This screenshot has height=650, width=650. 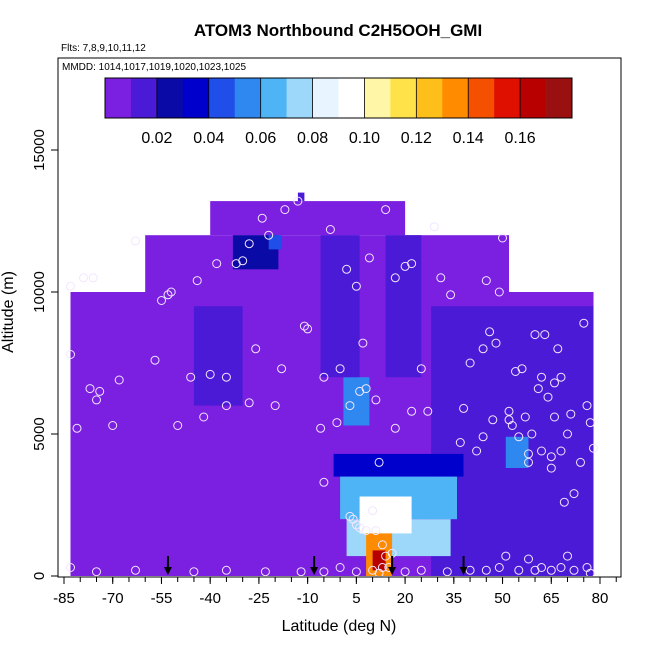 I want to click on flight-arrows, so click(x=315, y=565).